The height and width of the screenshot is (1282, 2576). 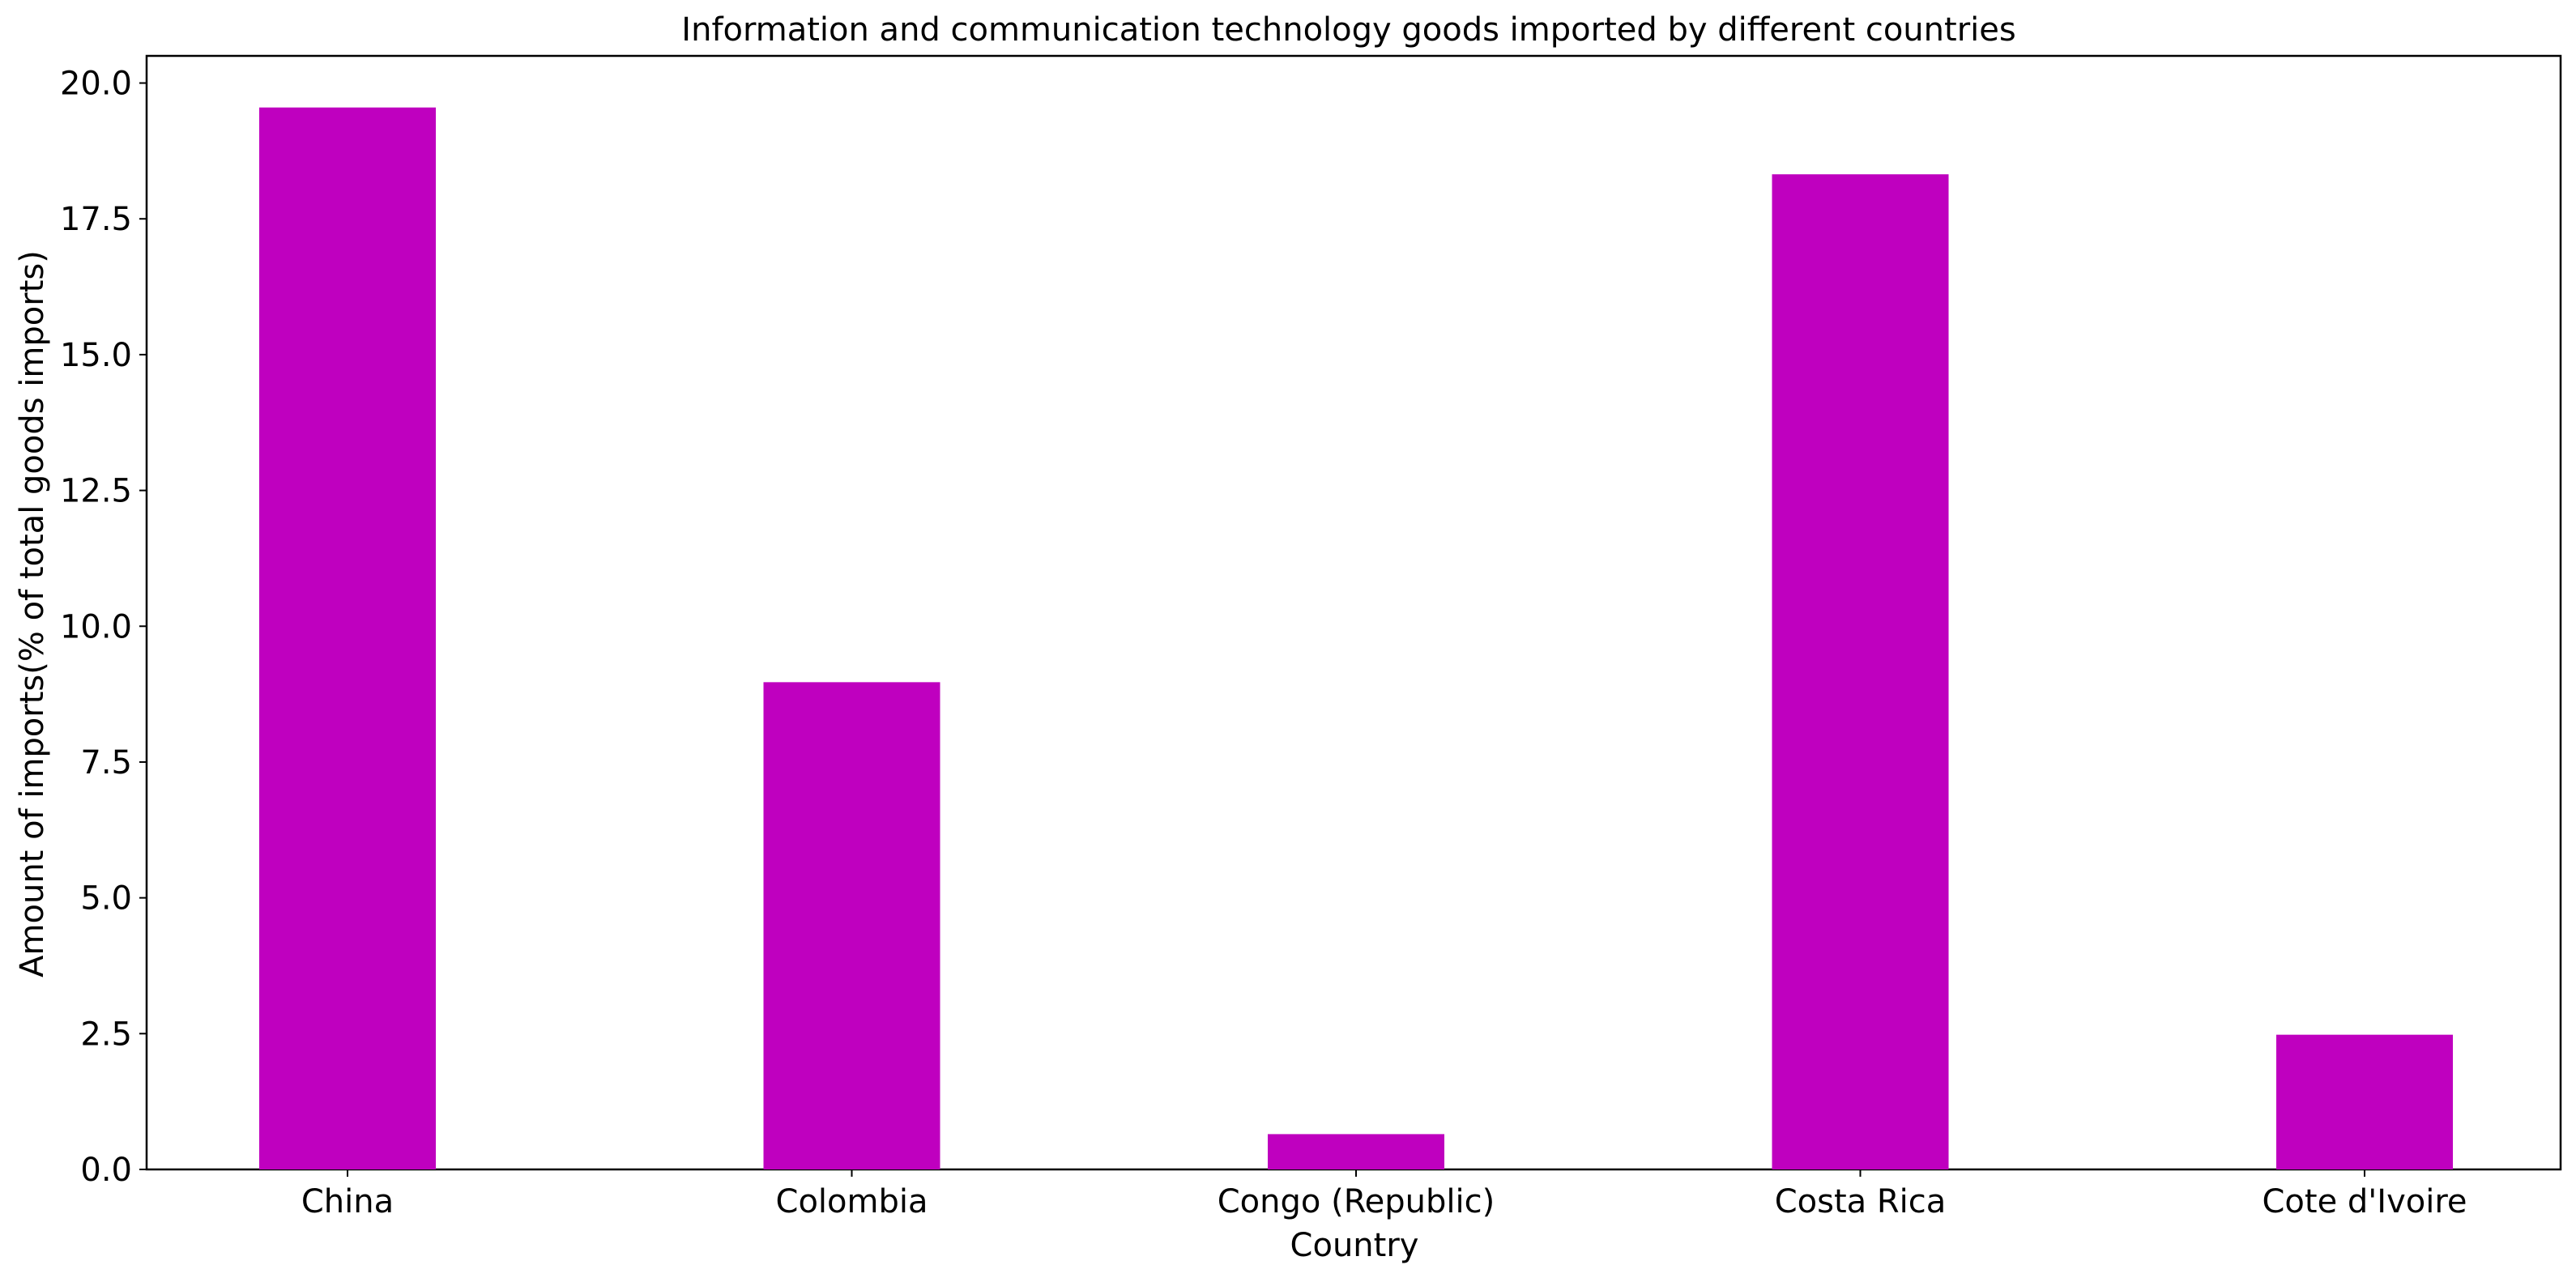 What do you see at coordinates (1357, 1201) in the screenshot?
I see `x-tick-label: Congo (Republic)` at bounding box center [1357, 1201].